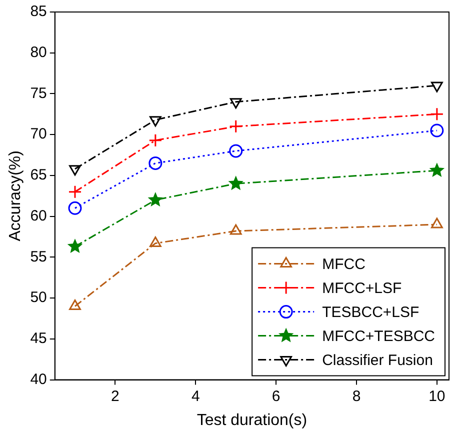 This screenshot has width=457, height=434. Describe the element at coordinates (15, 196) in the screenshot. I see `y-axis-title: Accuracy(%)` at that location.